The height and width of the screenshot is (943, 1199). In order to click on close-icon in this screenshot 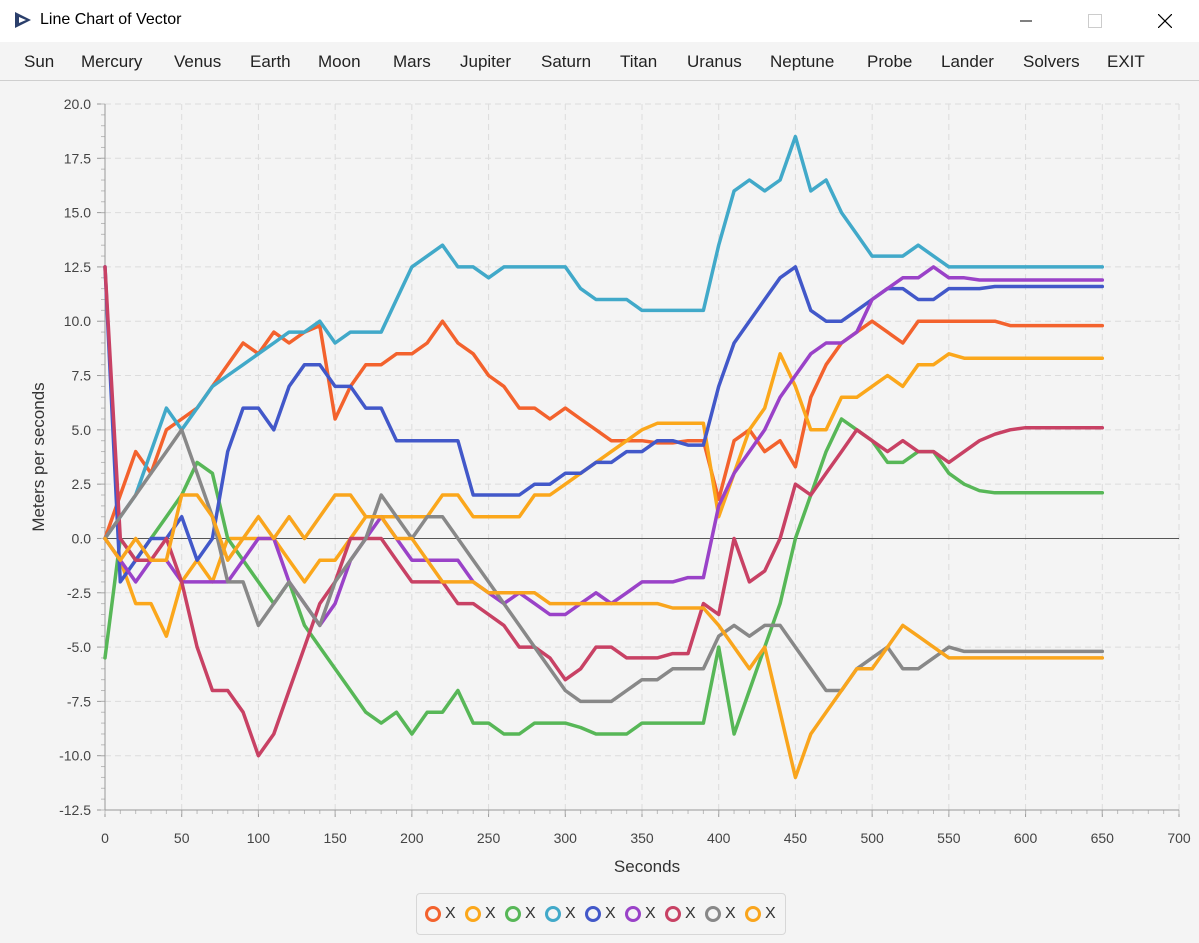, I will do `click(1165, 21)`.